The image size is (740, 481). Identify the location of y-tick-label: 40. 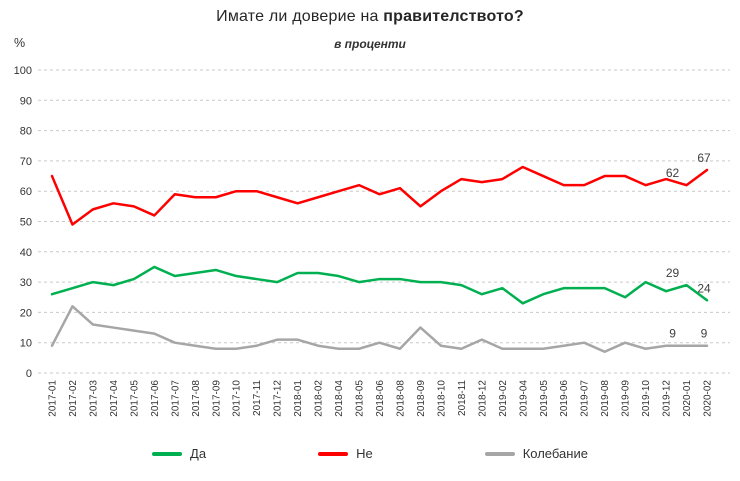
(26, 253).